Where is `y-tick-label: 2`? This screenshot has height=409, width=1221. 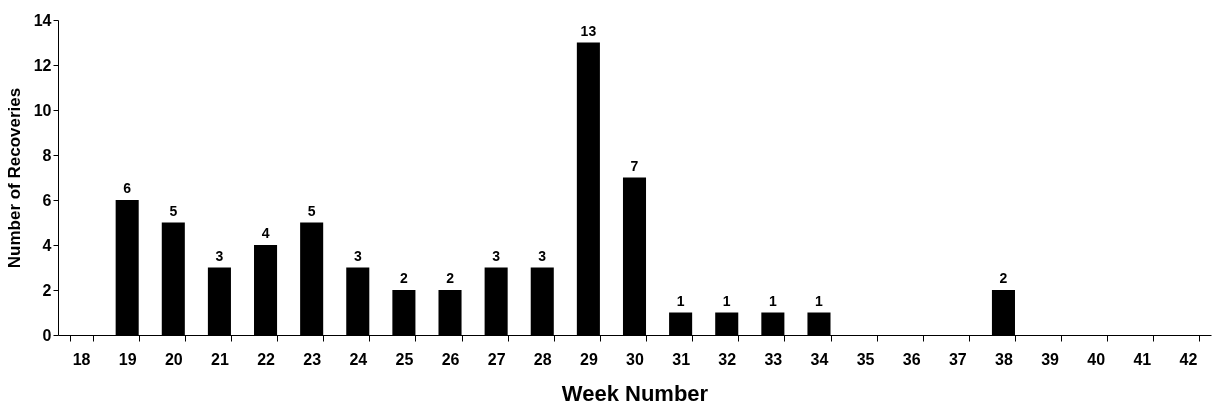 y-tick-label: 2 is located at coordinates (47, 290).